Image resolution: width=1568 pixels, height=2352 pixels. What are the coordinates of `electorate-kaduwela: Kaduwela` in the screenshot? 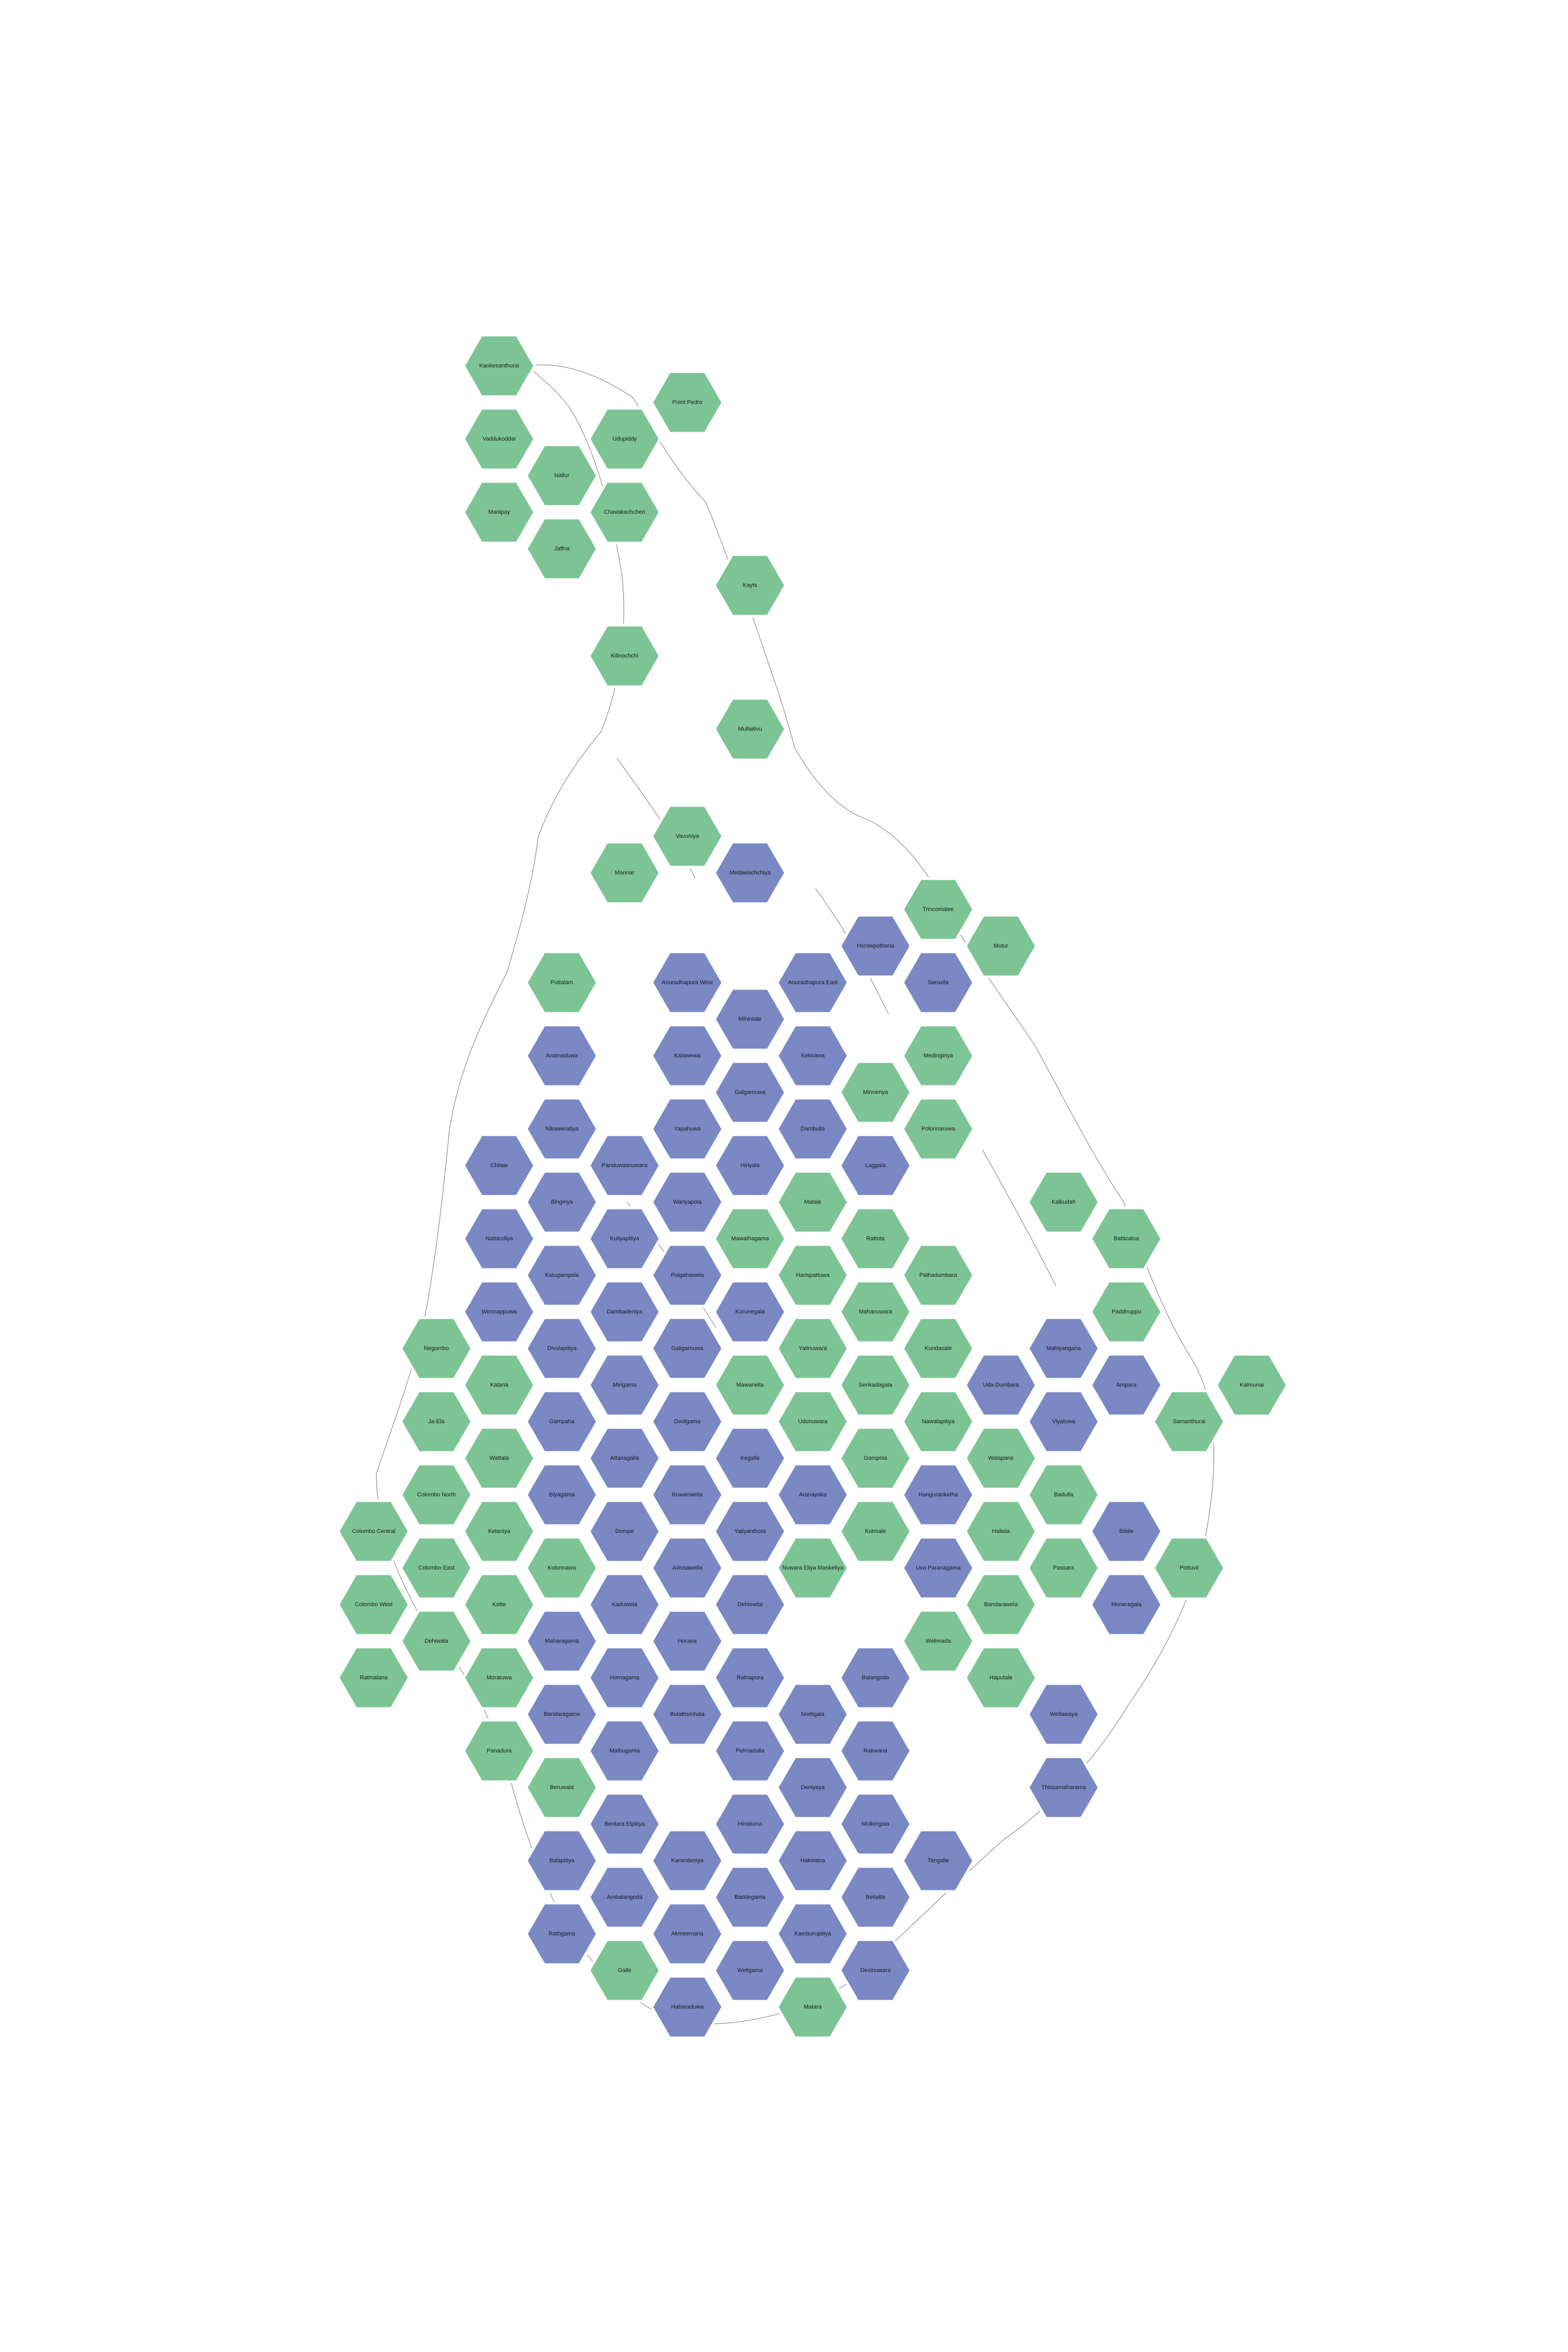 It's located at (624, 1604).